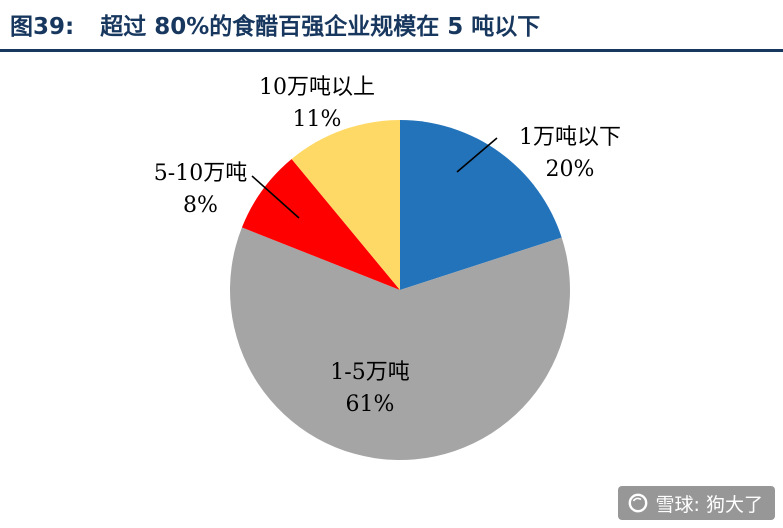 The image size is (783, 528). What do you see at coordinates (570, 154) in the screenshot?
I see `label-slice-1wt-below: 1万吨以下 20%` at bounding box center [570, 154].